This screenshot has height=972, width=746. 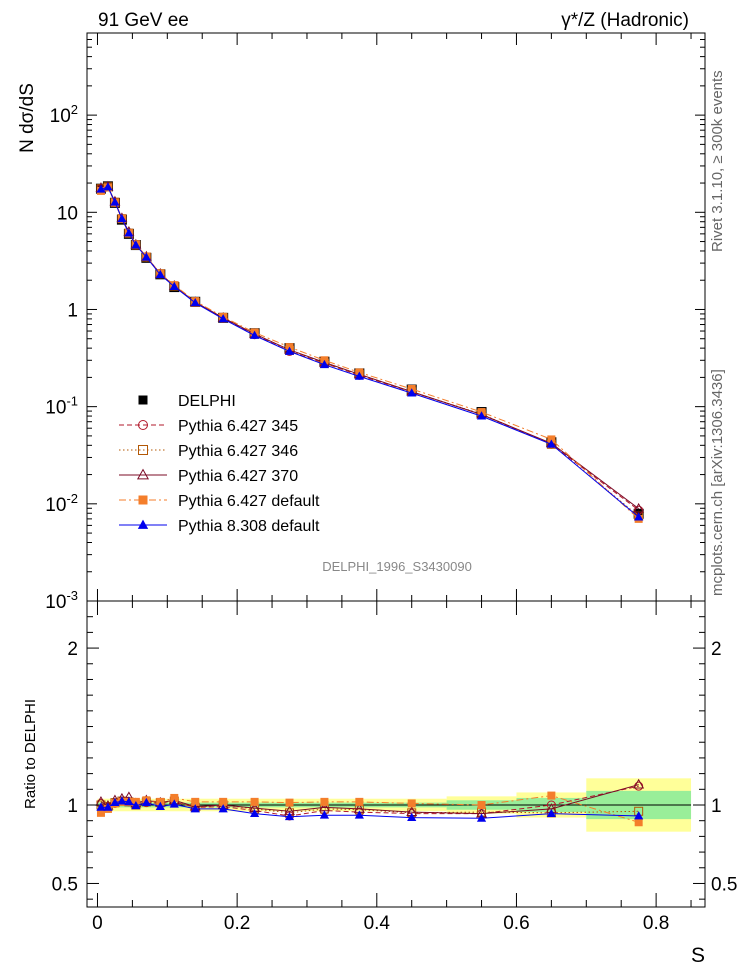 I want to click on legend-entry: DELPHI, so click(x=187, y=401).